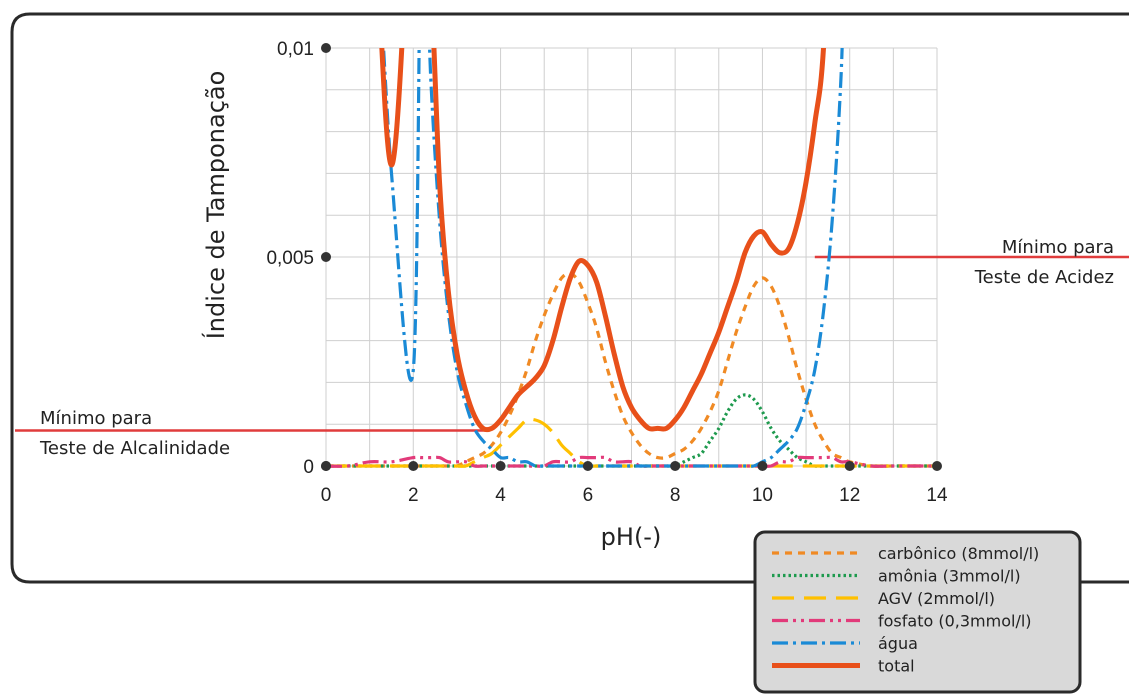 Image resolution: width=1129 pixels, height=698 pixels. Describe the element at coordinates (896, 666) in the screenshot. I see `legend-label: total` at that location.